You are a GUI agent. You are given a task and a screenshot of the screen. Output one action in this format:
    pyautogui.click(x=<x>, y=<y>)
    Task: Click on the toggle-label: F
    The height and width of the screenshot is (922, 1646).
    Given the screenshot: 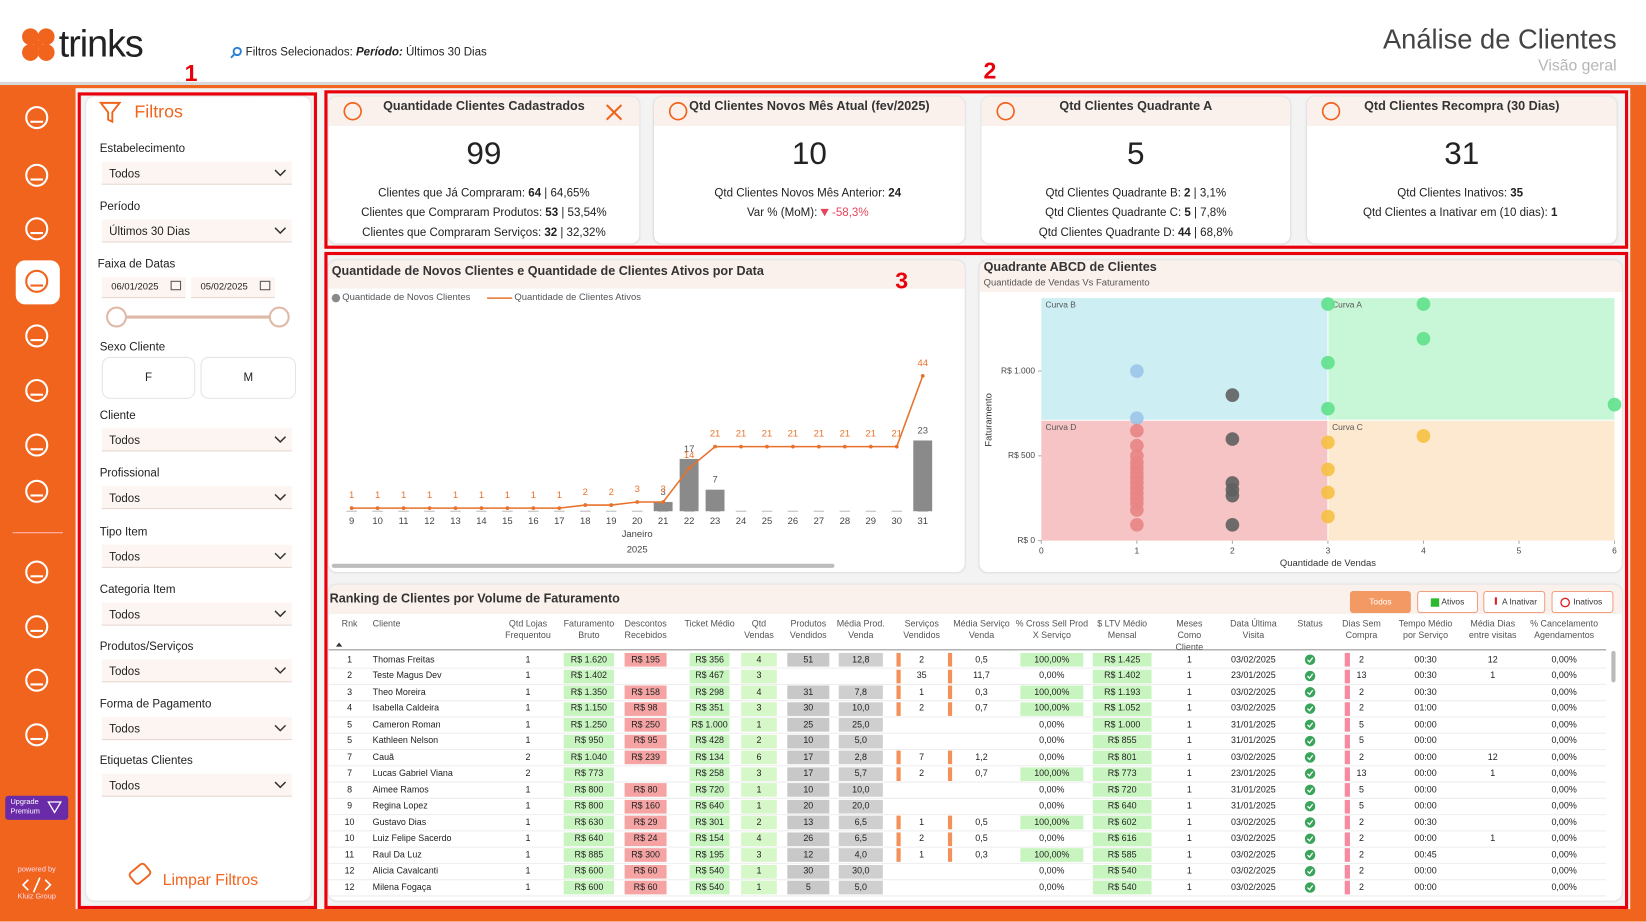 What is the action you would take?
    pyautogui.click(x=149, y=378)
    